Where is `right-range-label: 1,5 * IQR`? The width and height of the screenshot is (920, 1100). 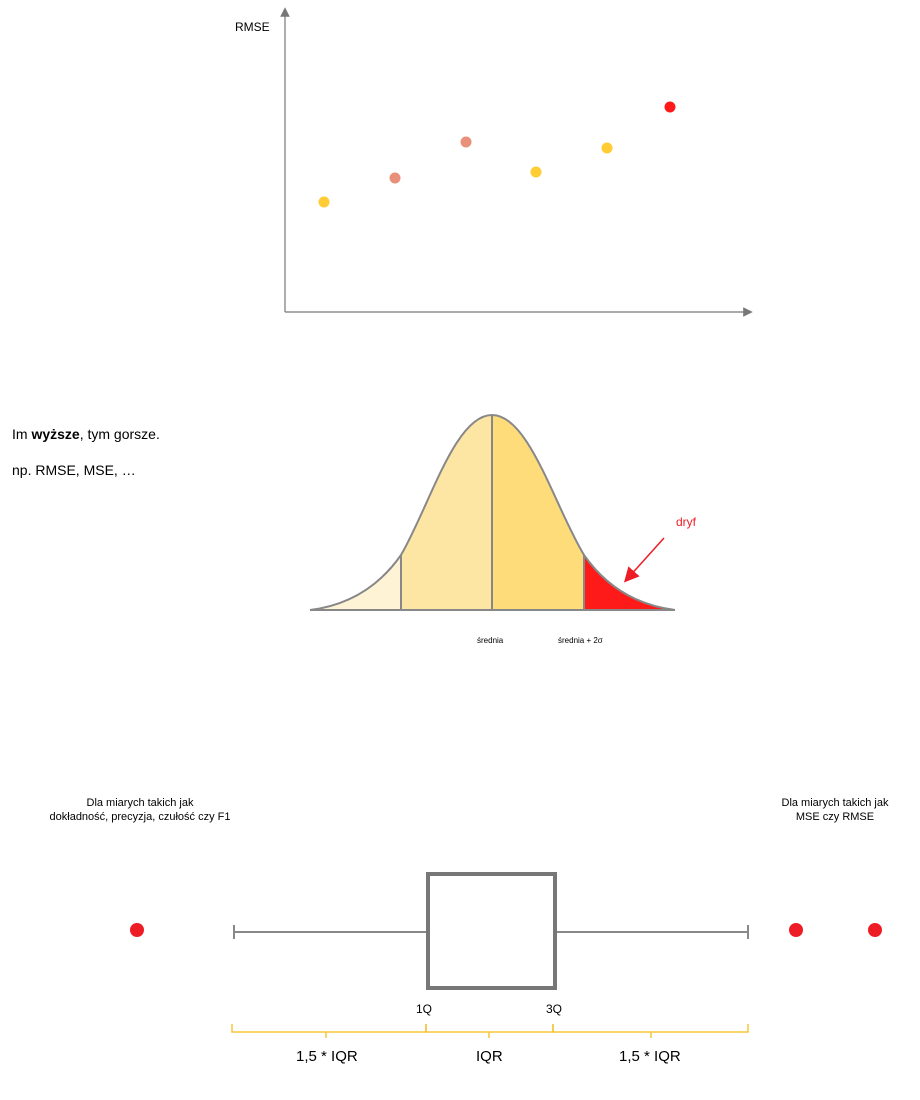 right-range-label: 1,5 * IQR is located at coordinates (650, 1056).